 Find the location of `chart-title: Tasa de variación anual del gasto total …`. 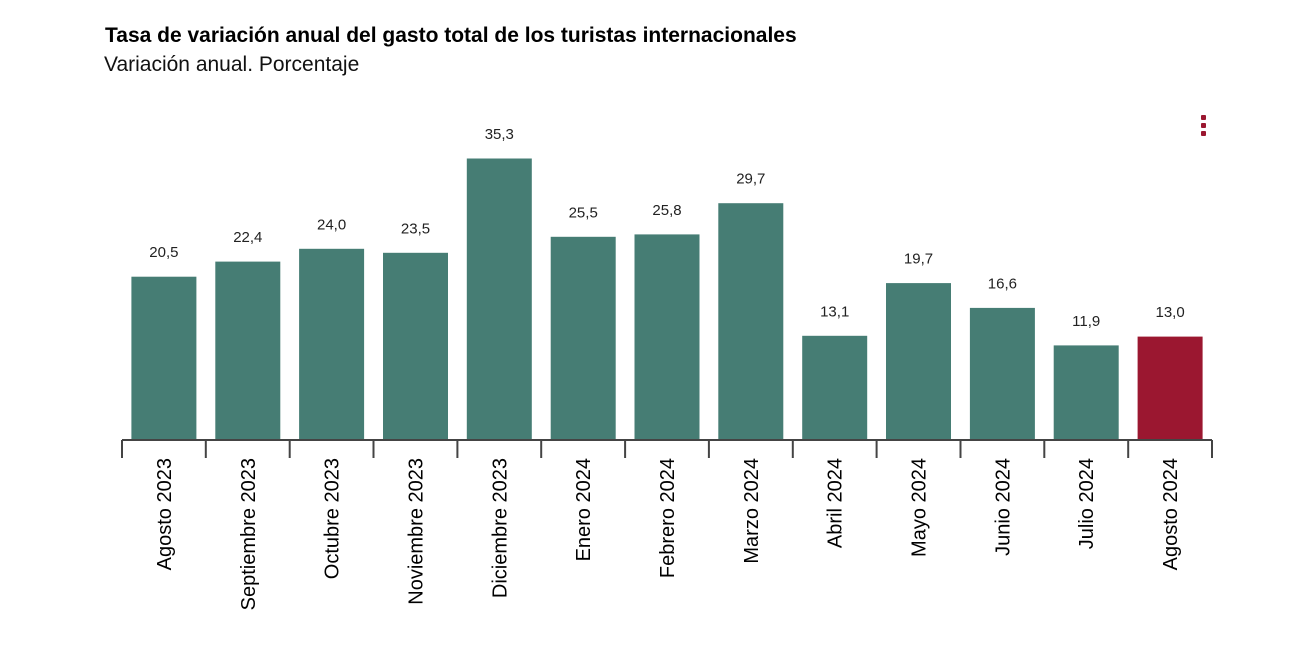

chart-title: Tasa de variación anual del gasto total … is located at coordinates (451, 35).